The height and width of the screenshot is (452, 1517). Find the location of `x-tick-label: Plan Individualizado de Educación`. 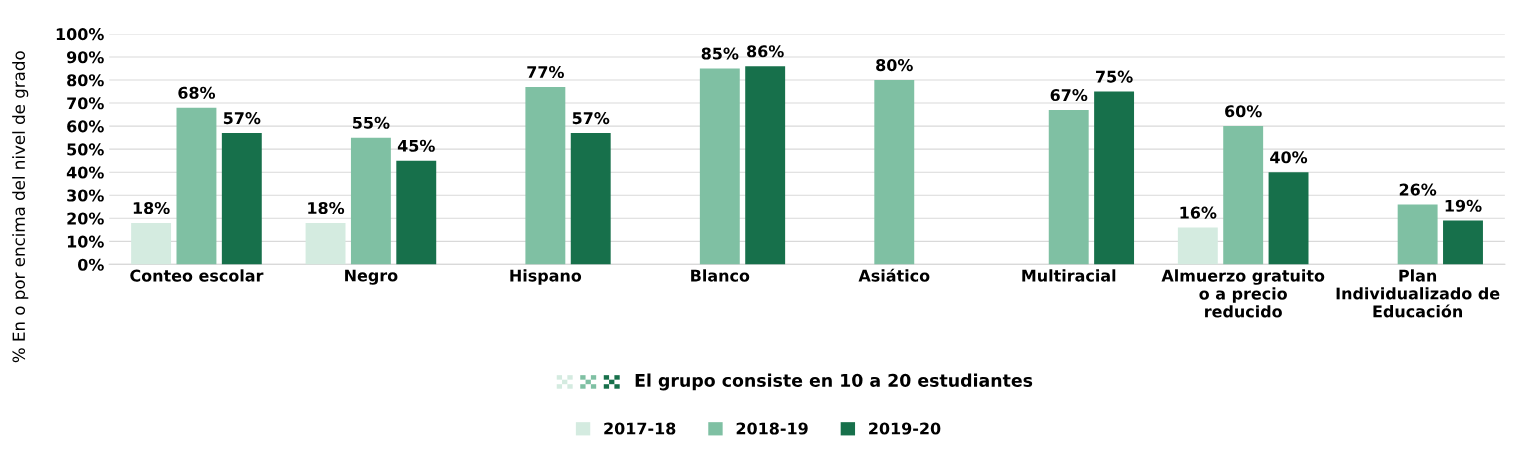

x-tick-label: Plan Individualizado de Educación is located at coordinates (1418, 293).